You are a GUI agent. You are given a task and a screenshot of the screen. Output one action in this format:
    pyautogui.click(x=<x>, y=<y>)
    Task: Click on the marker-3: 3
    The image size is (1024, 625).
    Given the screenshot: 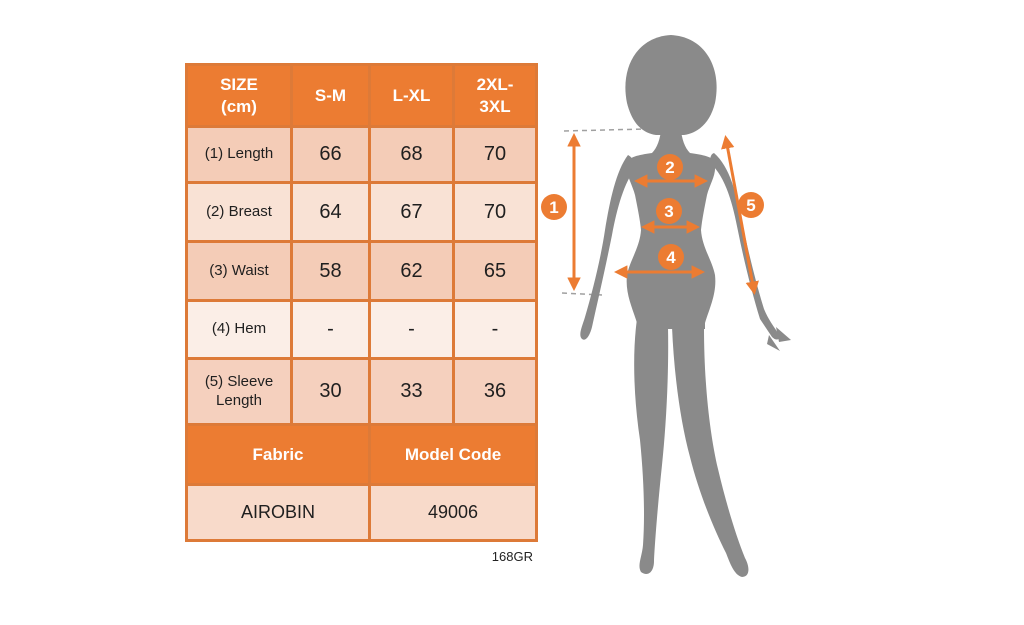 What is the action you would take?
    pyautogui.click(x=669, y=211)
    